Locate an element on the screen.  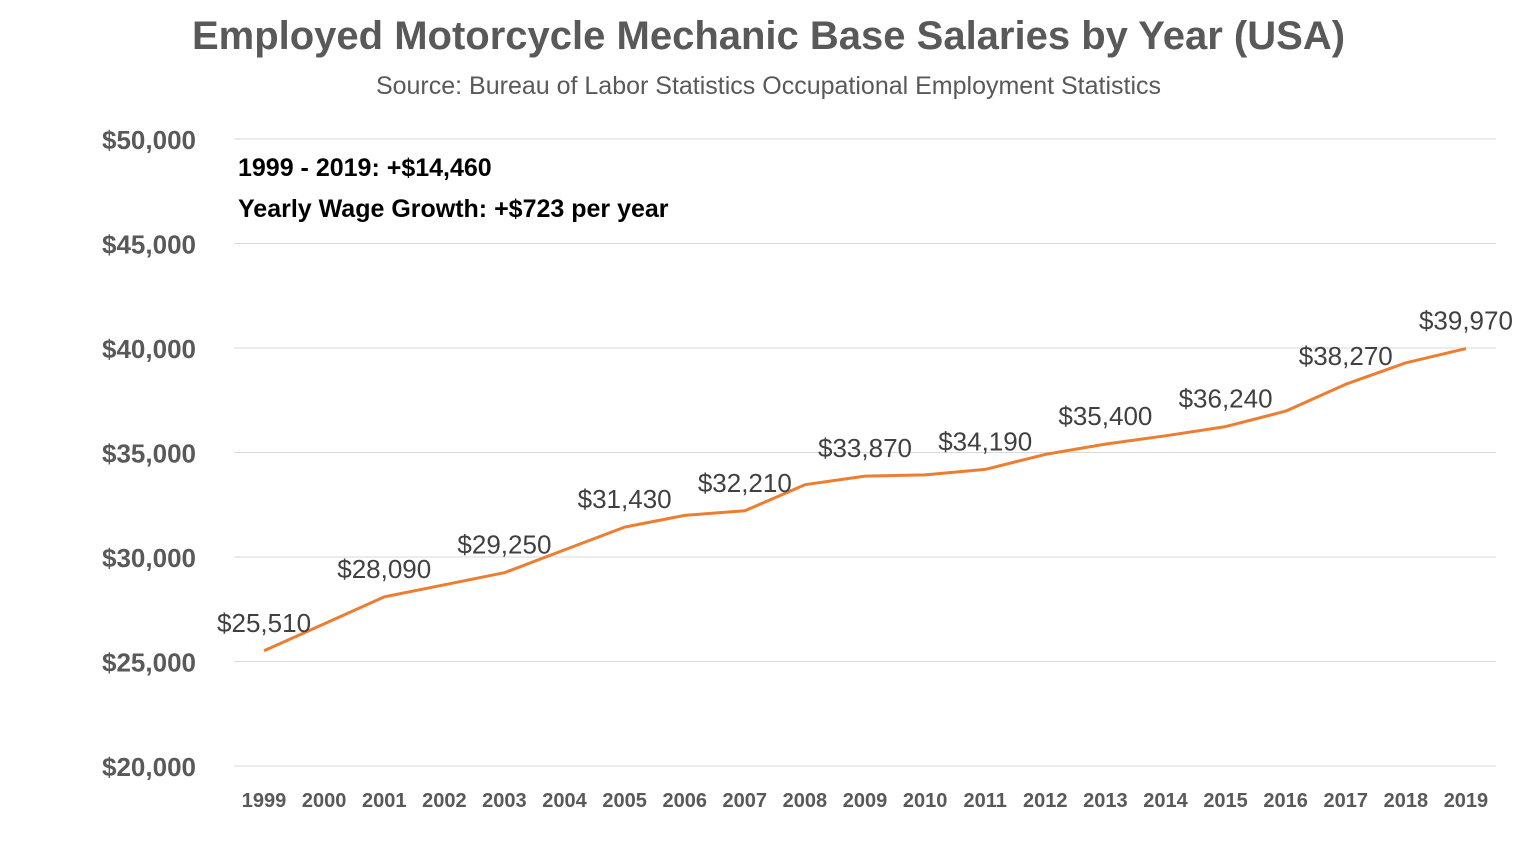
x-tick-label: 2004 is located at coordinates (564, 801).